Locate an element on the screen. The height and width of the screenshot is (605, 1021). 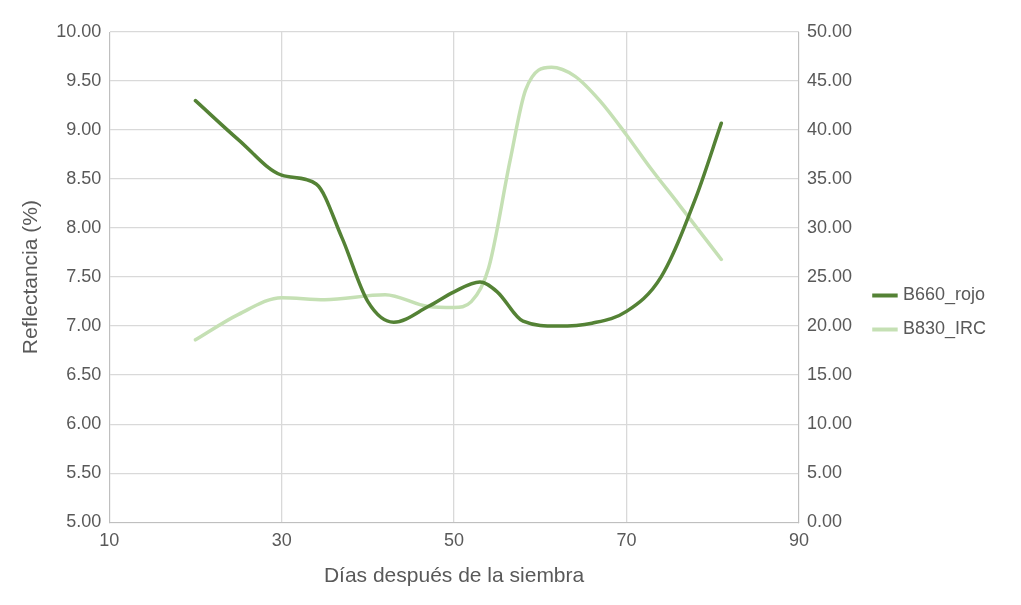
x-tick-label: 50 is located at coordinates (454, 539).